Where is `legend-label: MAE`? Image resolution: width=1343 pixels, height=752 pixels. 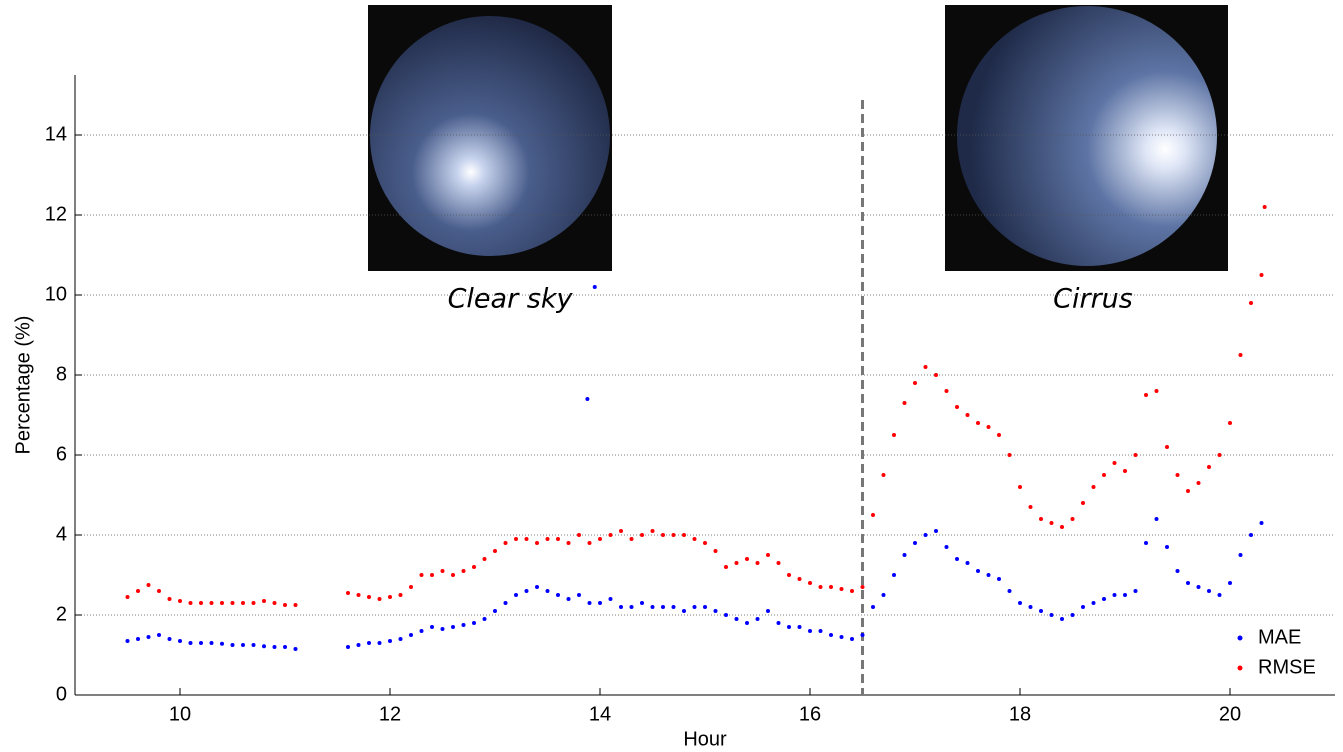 legend-label: MAE is located at coordinates (1279, 637).